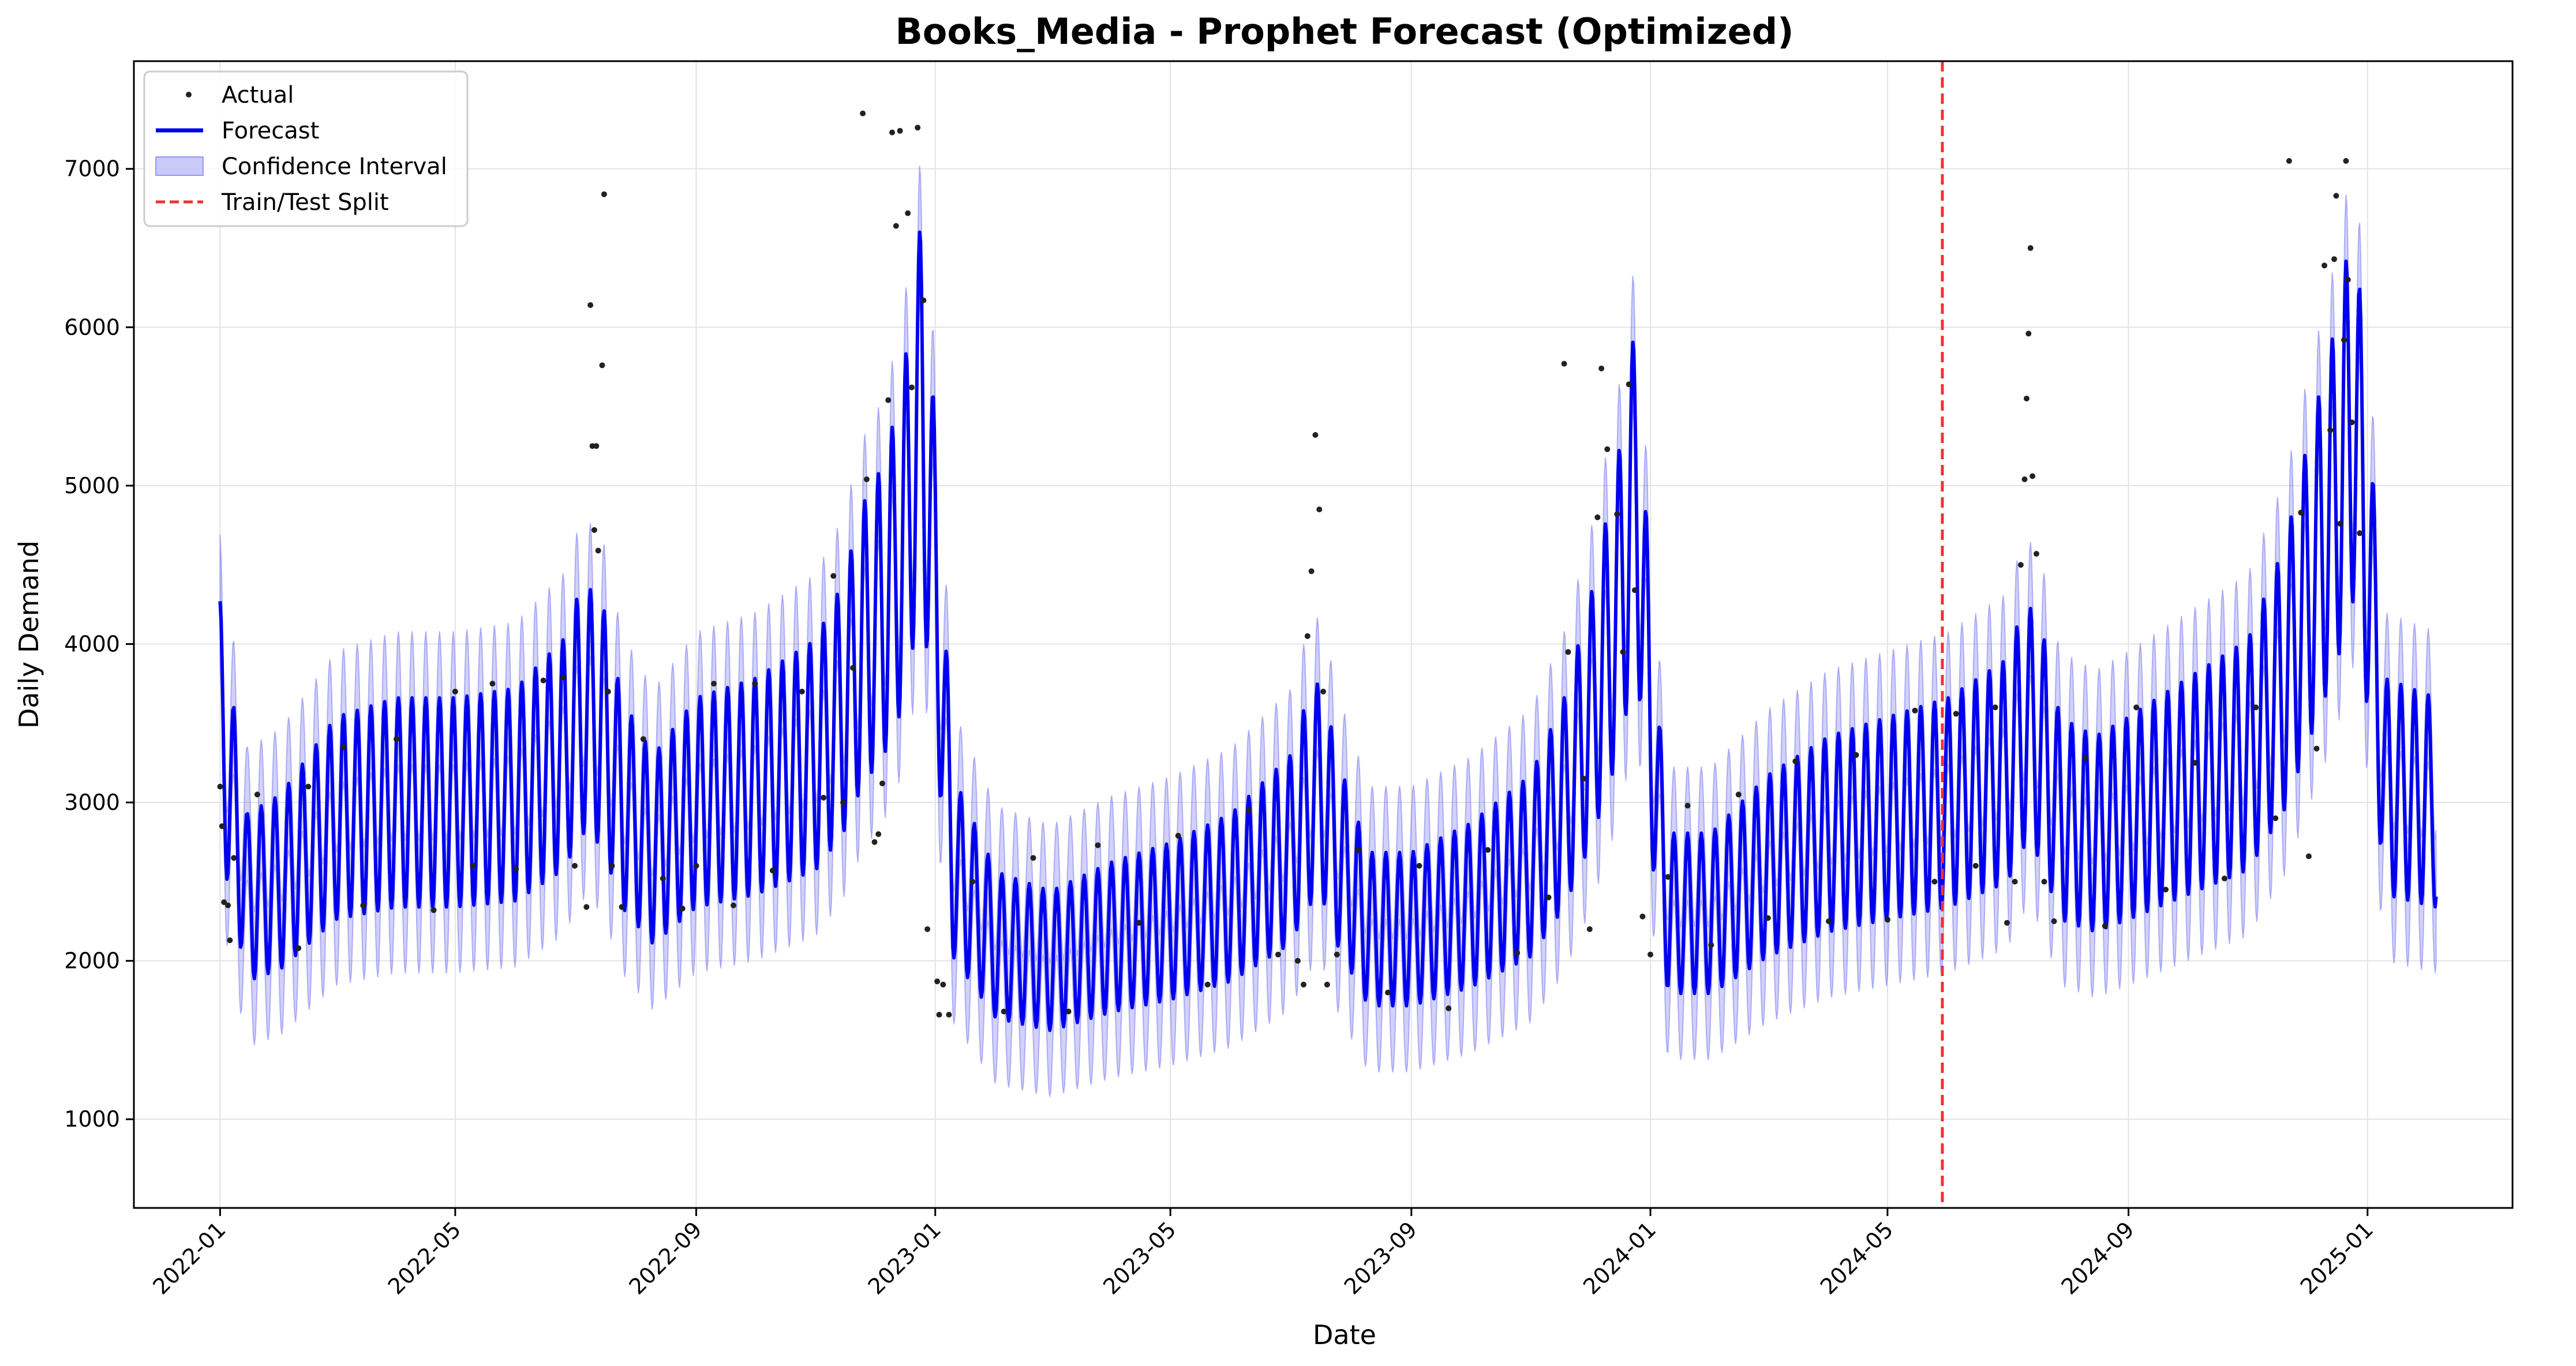 The image size is (2576, 1366). What do you see at coordinates (92, 1119) in the screenshot?
I see `y-tick-label: 1000` at bounding box center [92, 1119].